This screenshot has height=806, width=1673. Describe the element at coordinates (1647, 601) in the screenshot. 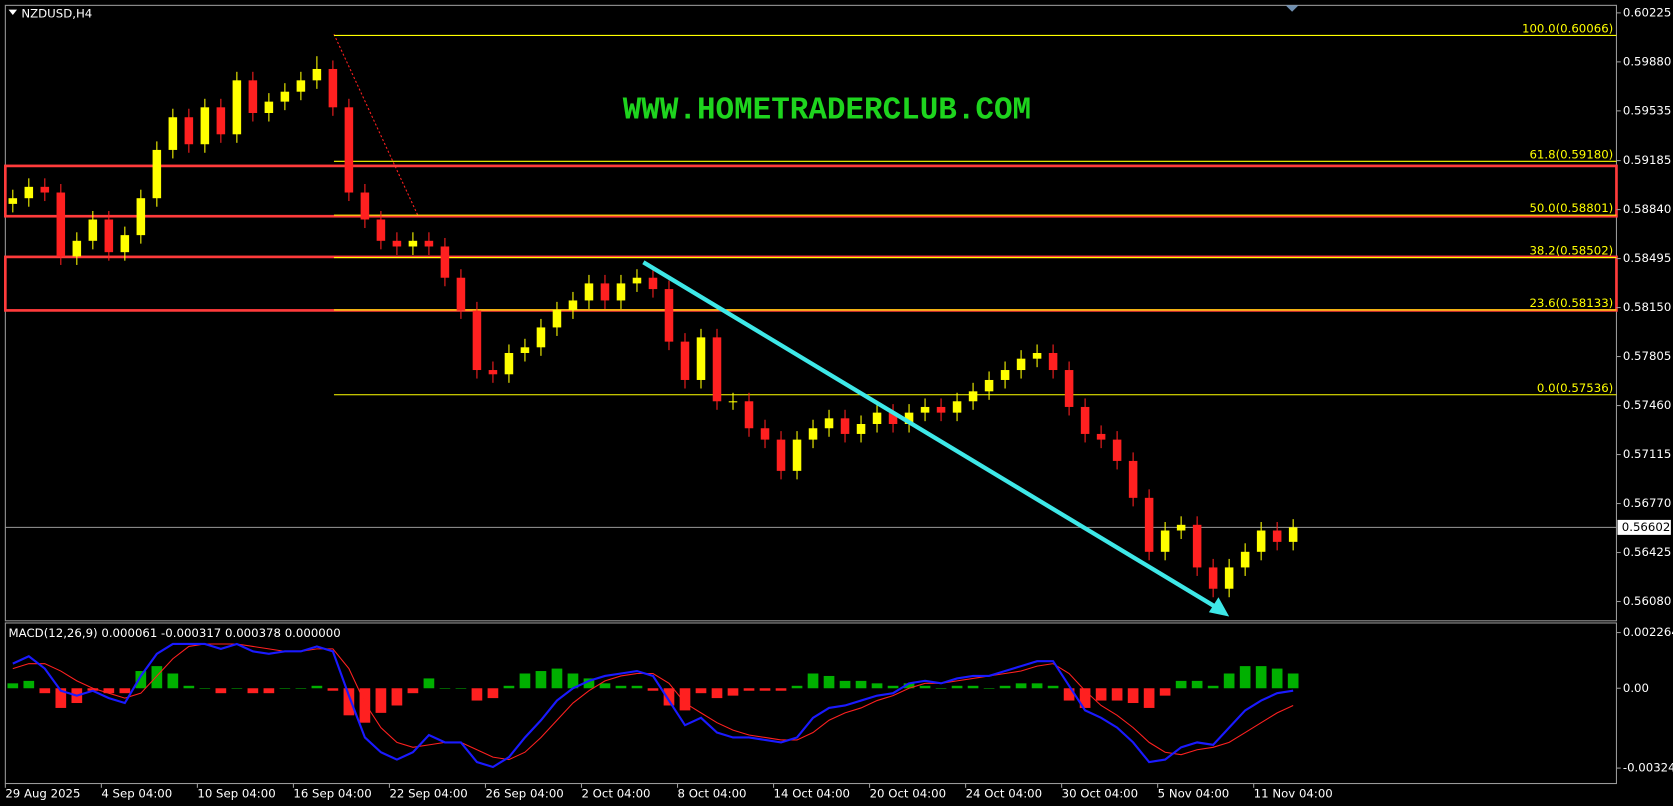

I see `y-tick-label: 0.56080` at that location.